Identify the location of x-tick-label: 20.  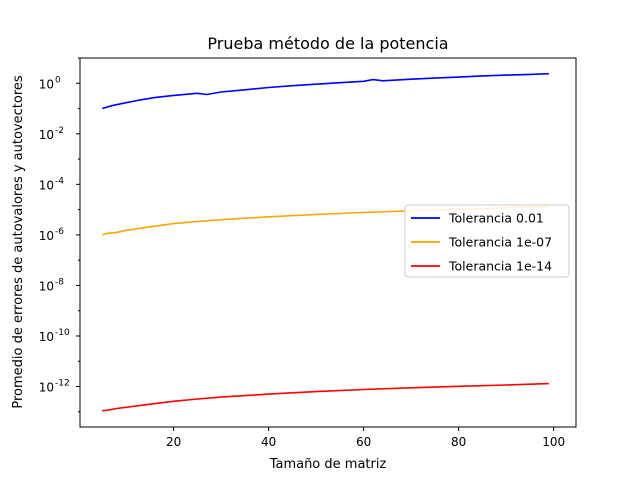
(173, 442).